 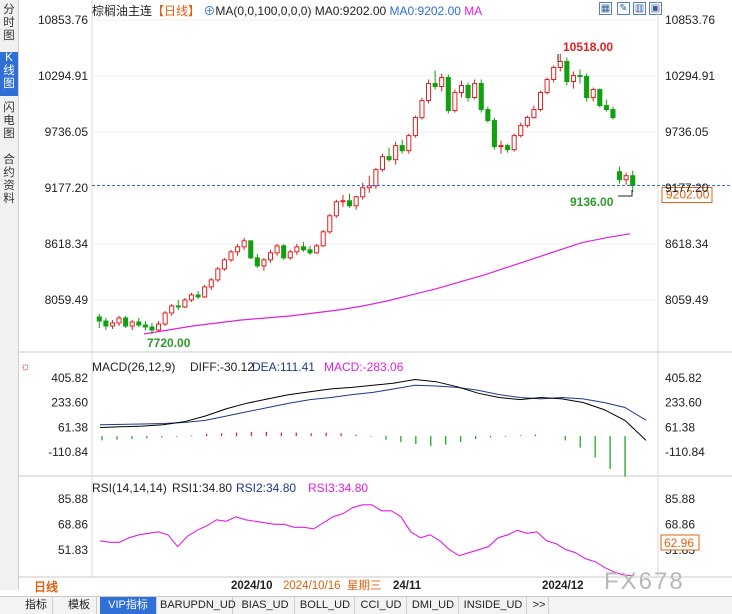 I want to click on time-label-highlight: 2024/10/16, so click(x=312, y=586).